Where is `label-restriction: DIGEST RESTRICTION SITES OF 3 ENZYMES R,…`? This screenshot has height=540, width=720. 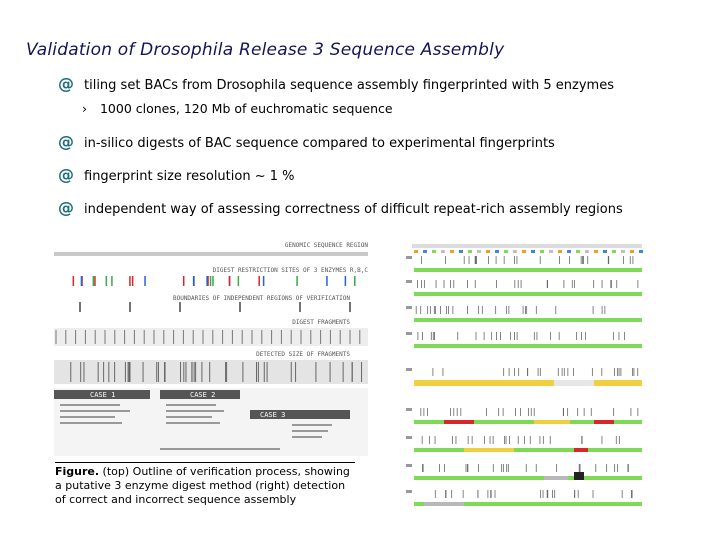
label-restriction: DIGEST RESTRICTION SITES OF 3 ENZYMES R,… is located at coordinates (291, 270).